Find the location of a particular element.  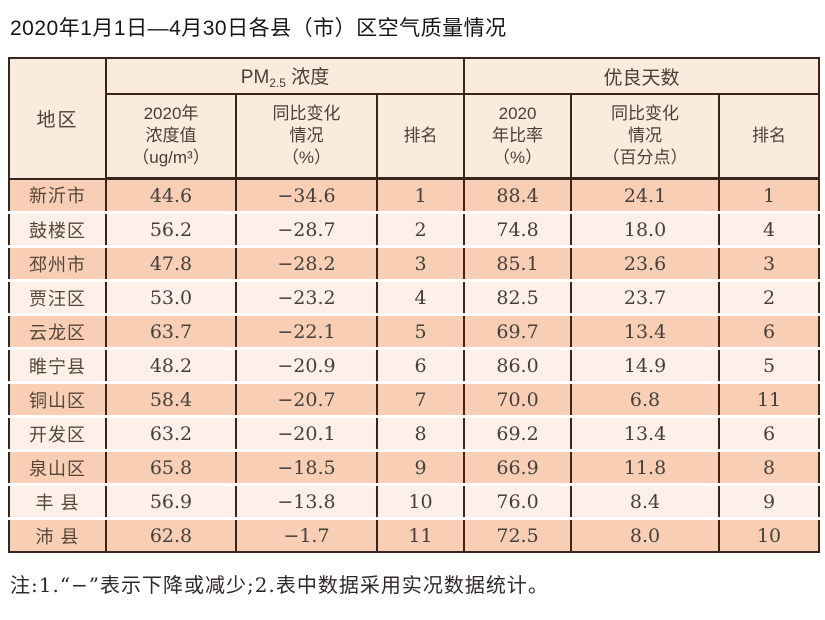

cell-pm-rank: 8 is located at coordinates (420, 433).